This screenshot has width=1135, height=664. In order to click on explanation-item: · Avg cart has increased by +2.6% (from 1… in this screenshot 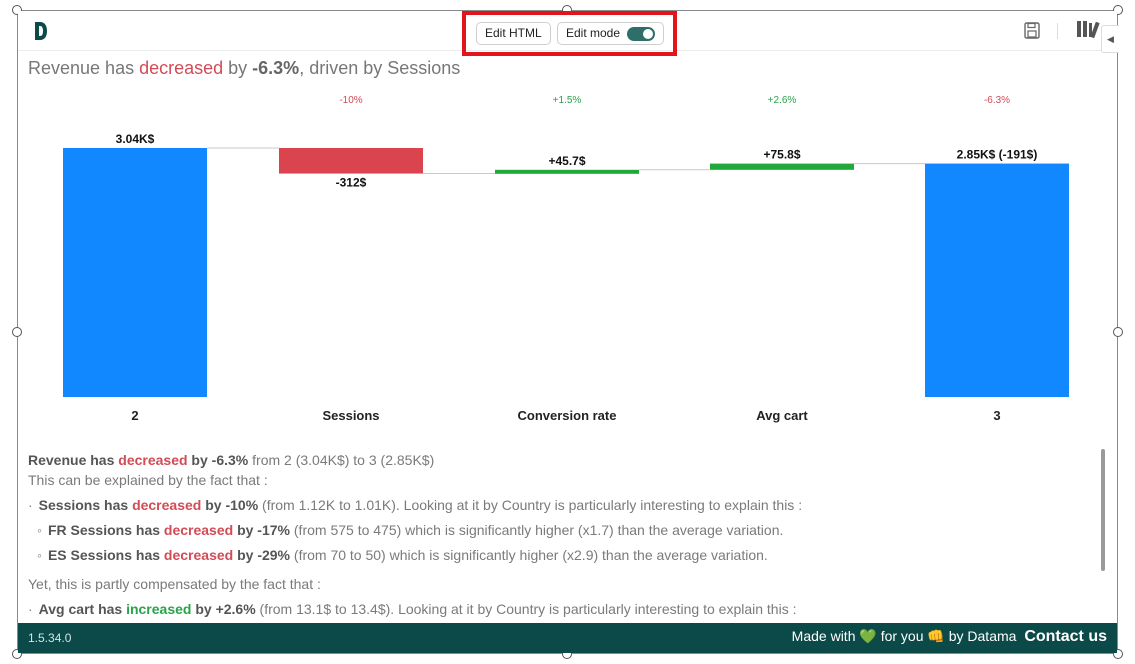, I will do `click(563, 609)`.